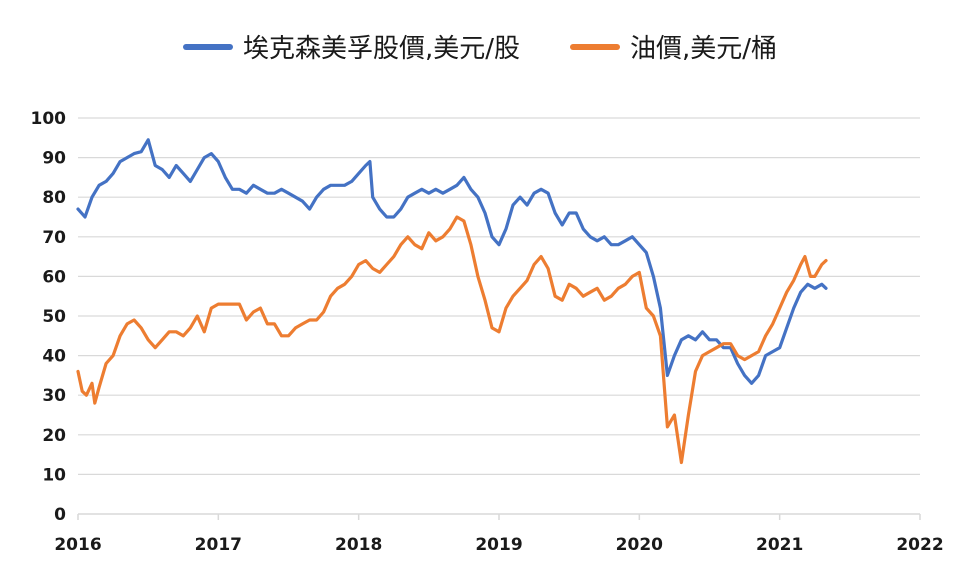  Describe the element at coordinates (207, 46) in the screenshot. I see `legend-swatch-exxon` at that location.